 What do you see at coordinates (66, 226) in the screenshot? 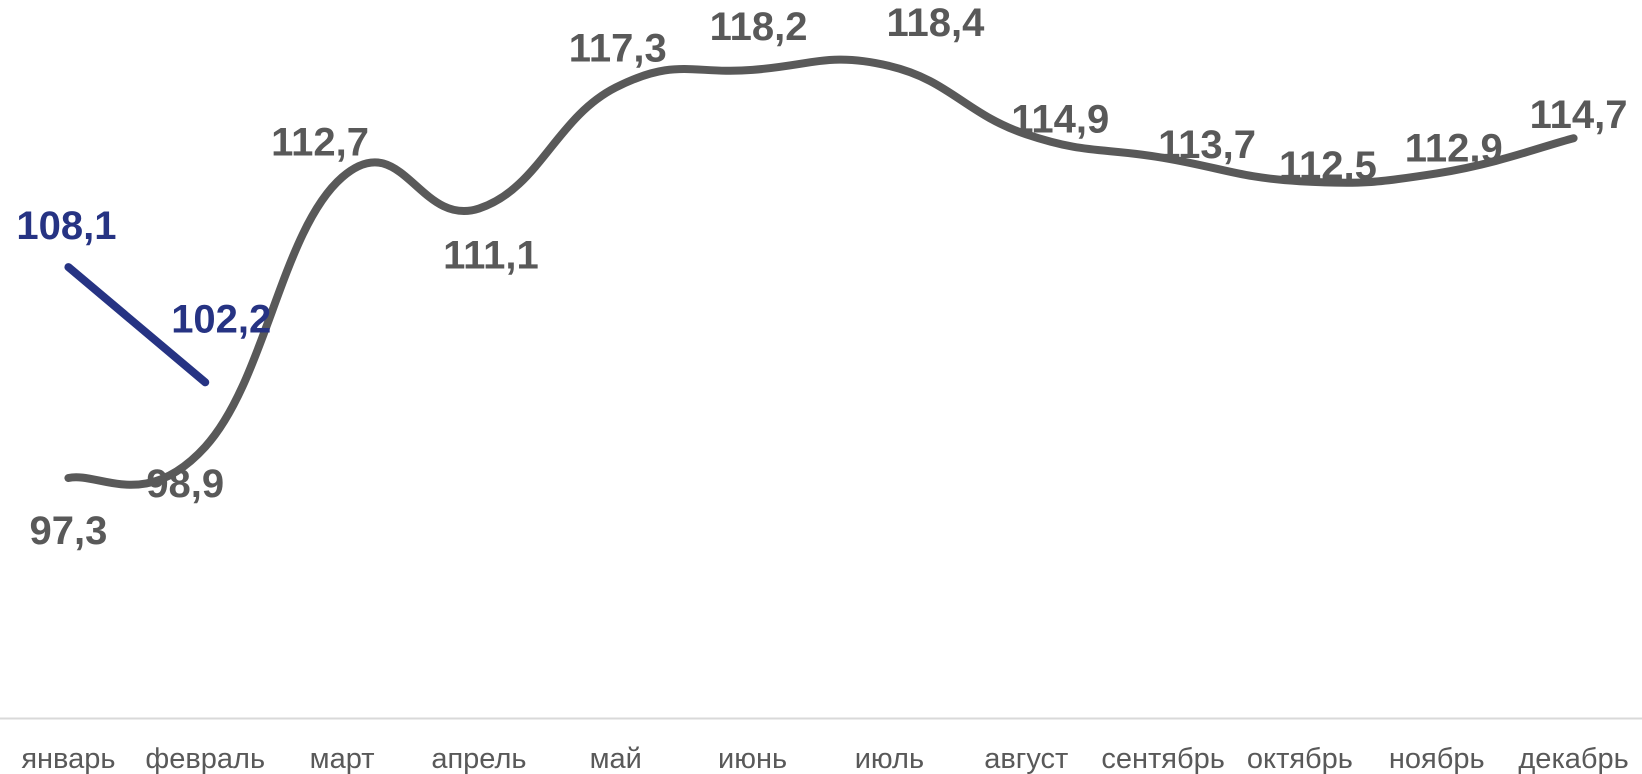
I see `series-2-data-label: 108,1` at bounding box center [66, 226].